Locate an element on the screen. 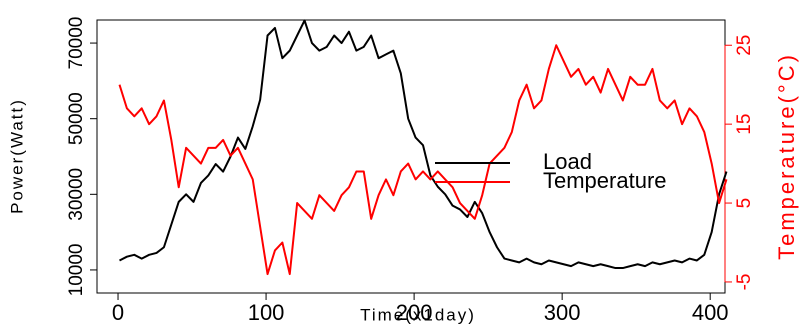 The width and height of the screenshot is (805, 325). y-tick-label: 70000 is located at coordinates (76, 43).